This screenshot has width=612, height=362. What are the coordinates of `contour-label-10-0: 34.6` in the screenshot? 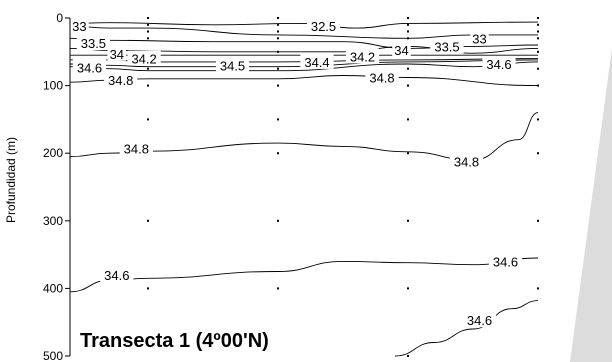 It's located at (116, 275).